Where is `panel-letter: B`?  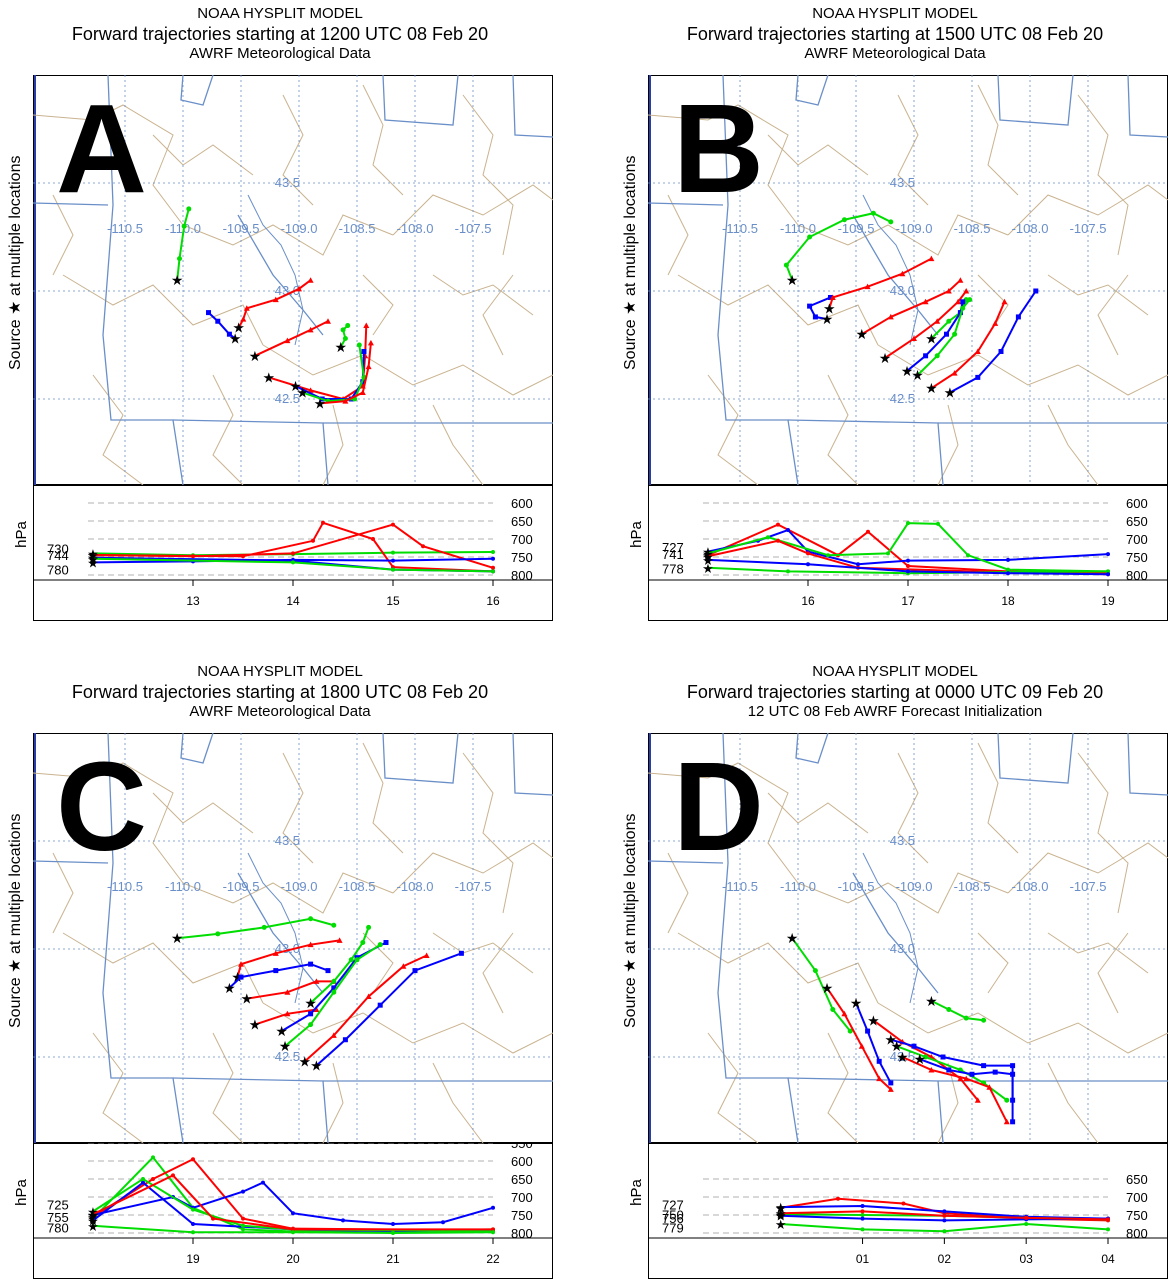 panel-letter: B is located at coordinates (718, 148).